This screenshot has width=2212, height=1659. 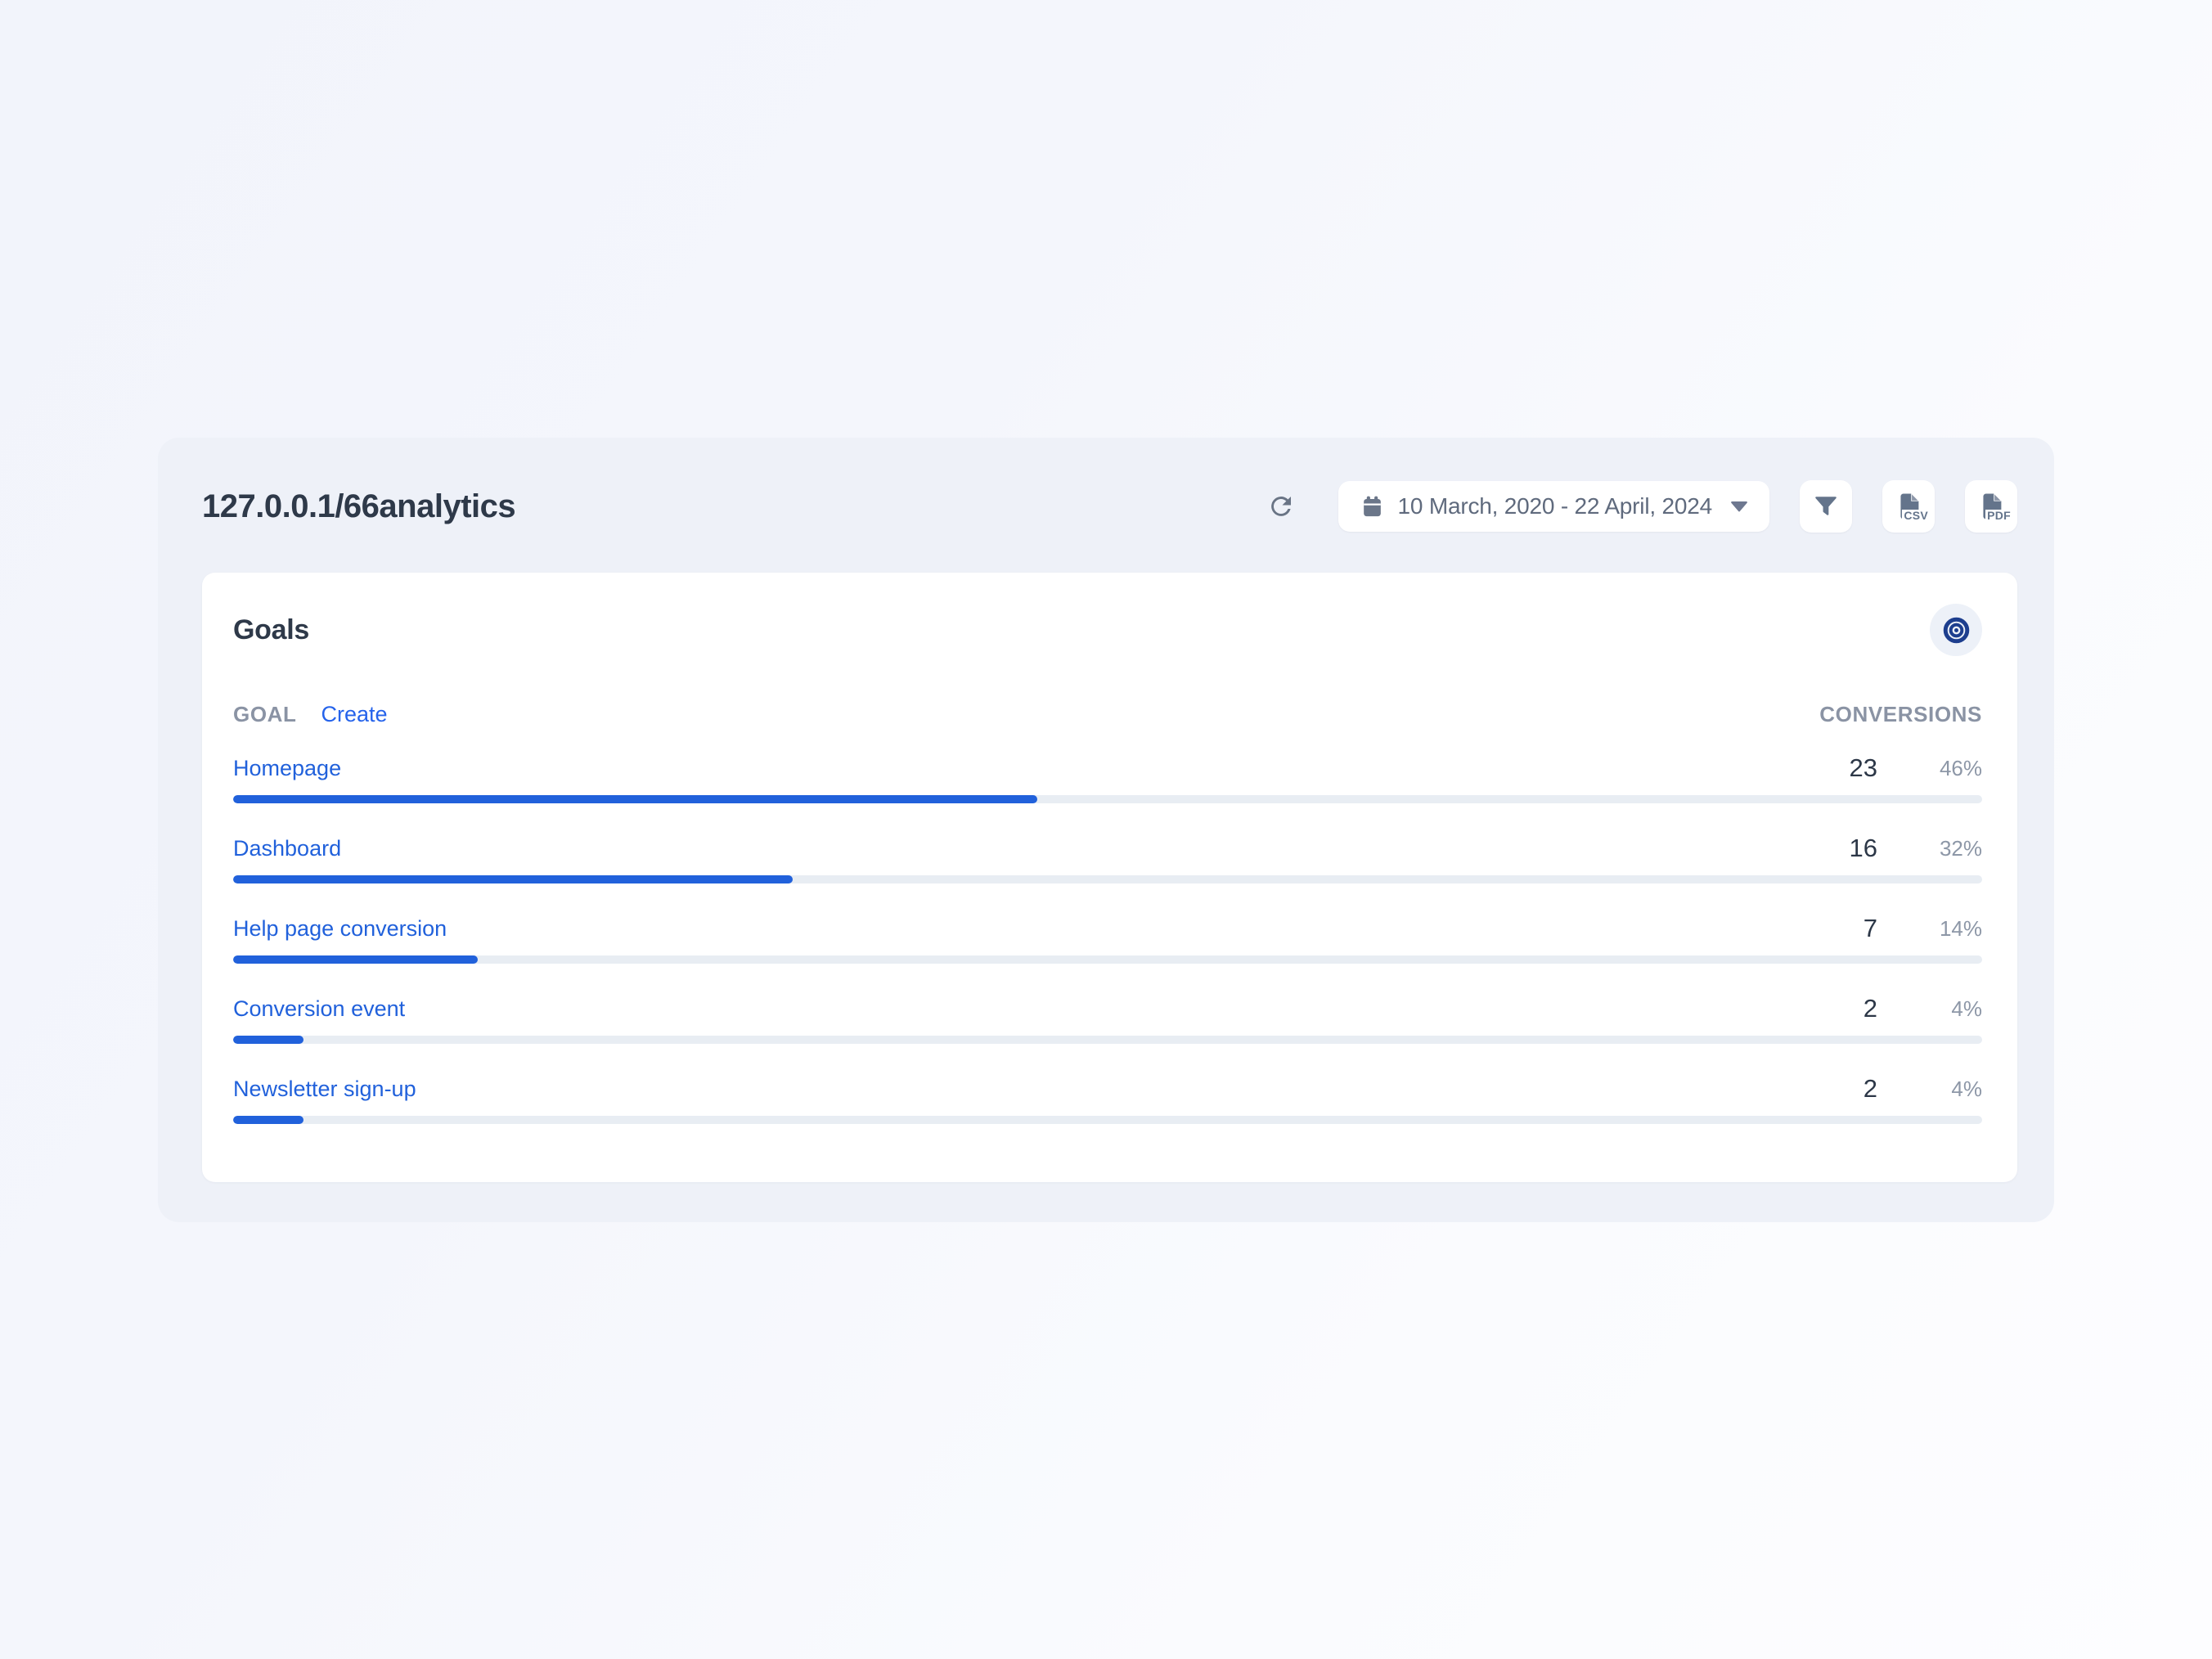 What do you see at coordinates (359, 506) in the screenshot?
I see `page-title: 127.0.0.1/66analytics` at bounding box center [359, 506].